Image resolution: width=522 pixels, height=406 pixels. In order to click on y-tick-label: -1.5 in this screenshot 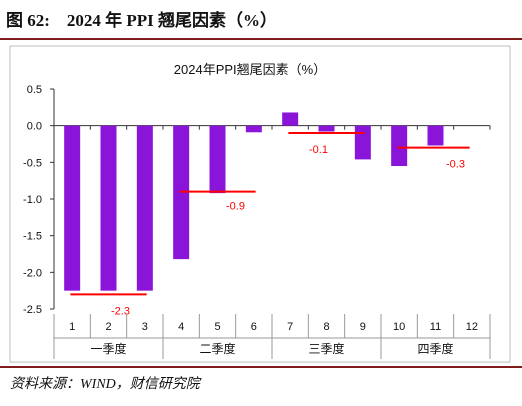, I will do `click(32, 237)`.